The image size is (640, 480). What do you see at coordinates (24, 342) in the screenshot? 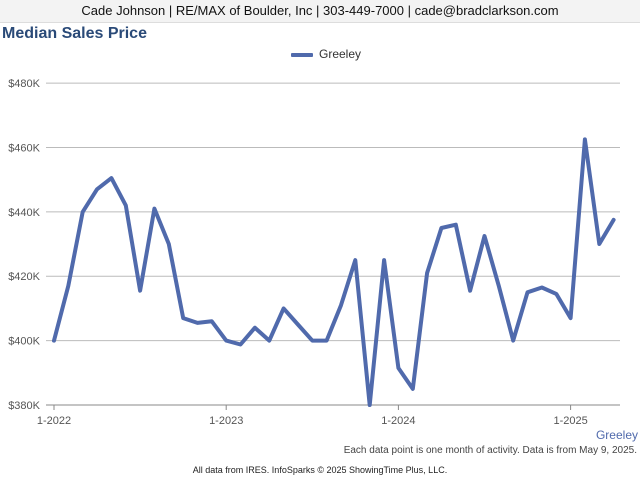
I see `y-tick-label: $400K` at bounding box center [24, 342].